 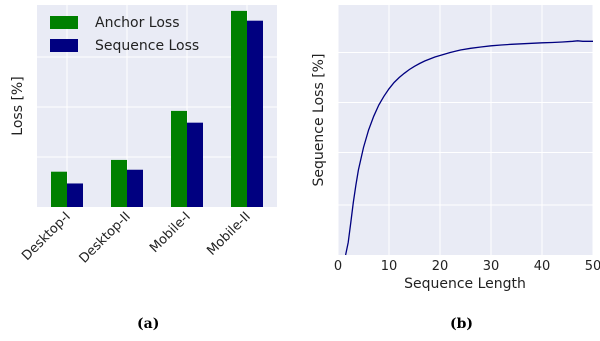 I want to click on x-tick-label: 40, so click(x=542, y=266).